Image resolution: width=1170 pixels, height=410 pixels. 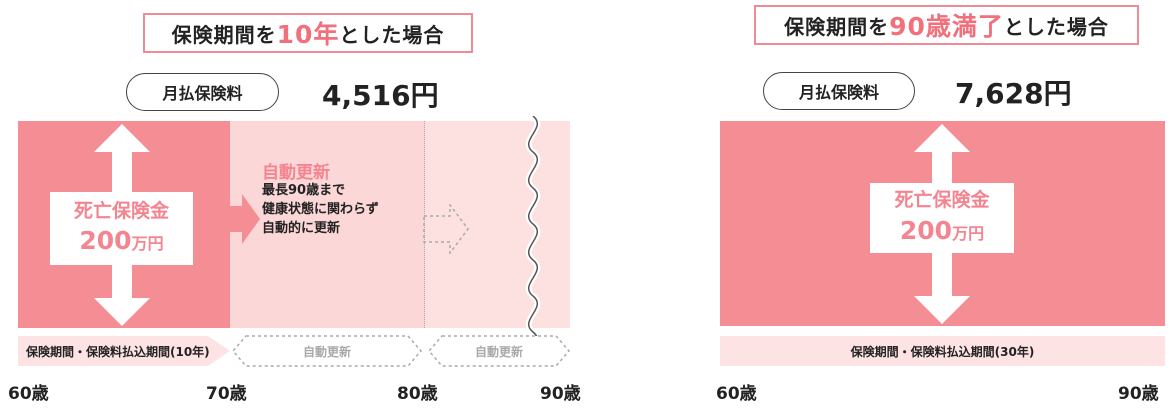 I want to click on left-renewal-title: 自動更新, so click(x=296, y=173).